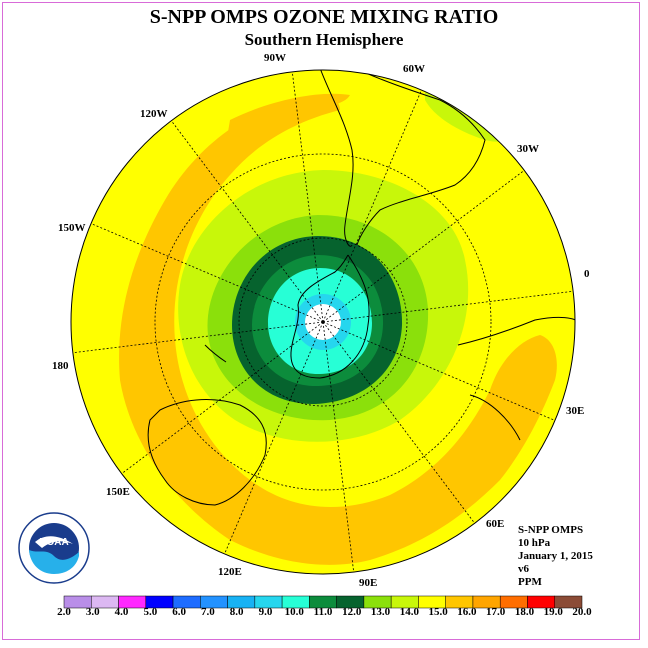  What do you see at coordinates (230, 572) in the screenshot?
I see `lon-label-120e: 120E` at bounding box center [230, 572].